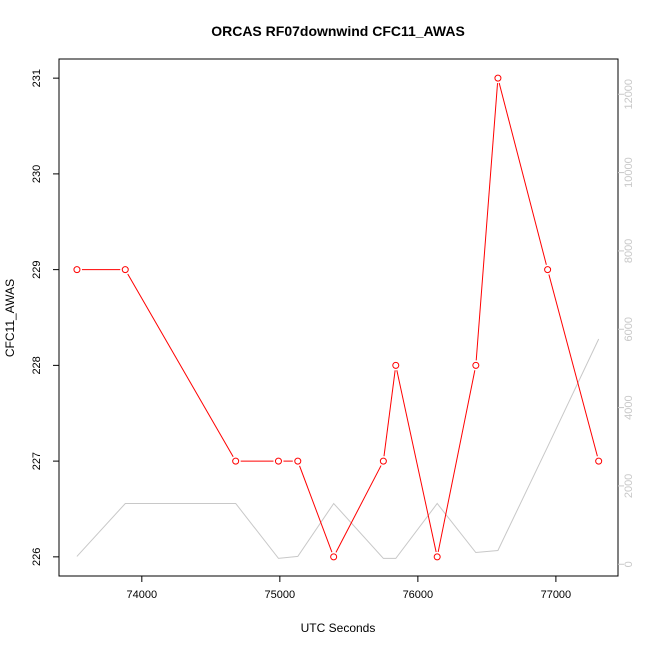 The image size is (650, 650). I want to click on y2-tick-label: 10000, so click(629, 172).